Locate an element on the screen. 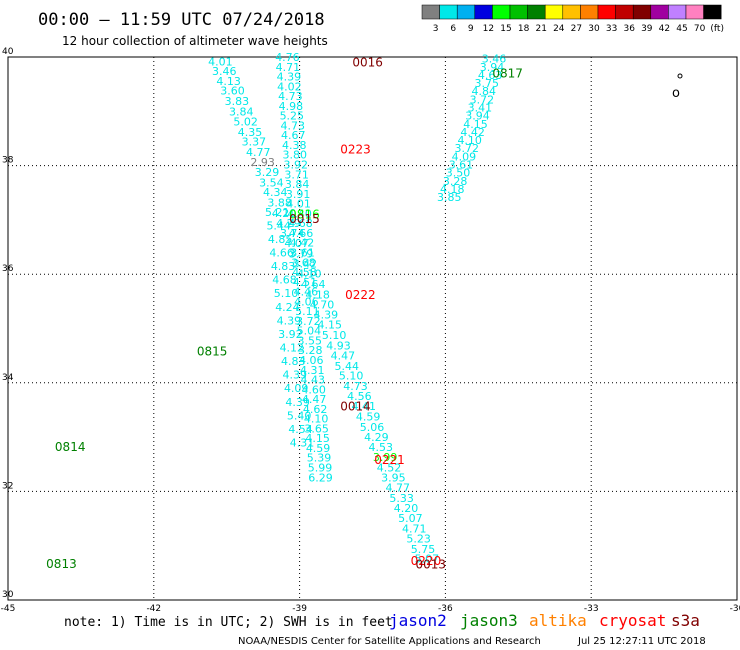  wave-height-value: 4.63 is located at coordinates (490, 75).